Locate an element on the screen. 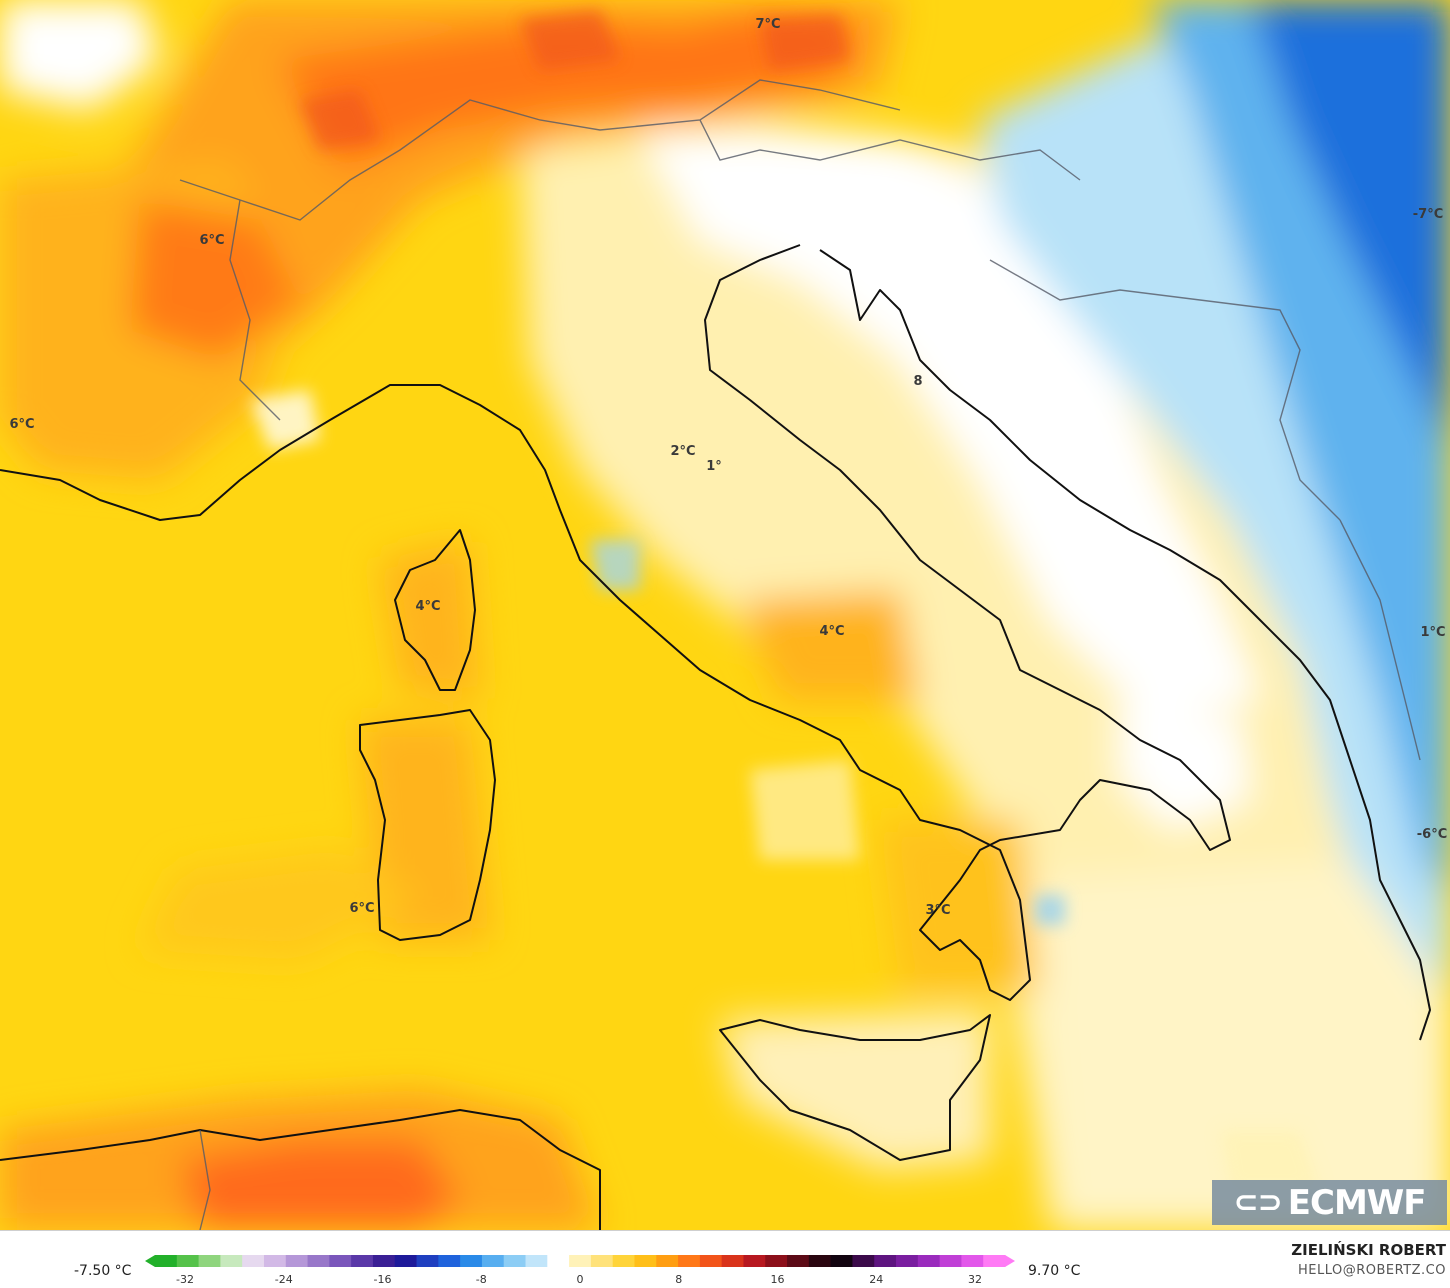 The image size is (1450, 1288). patch-white-liguria is located at coordinates (285, 420).